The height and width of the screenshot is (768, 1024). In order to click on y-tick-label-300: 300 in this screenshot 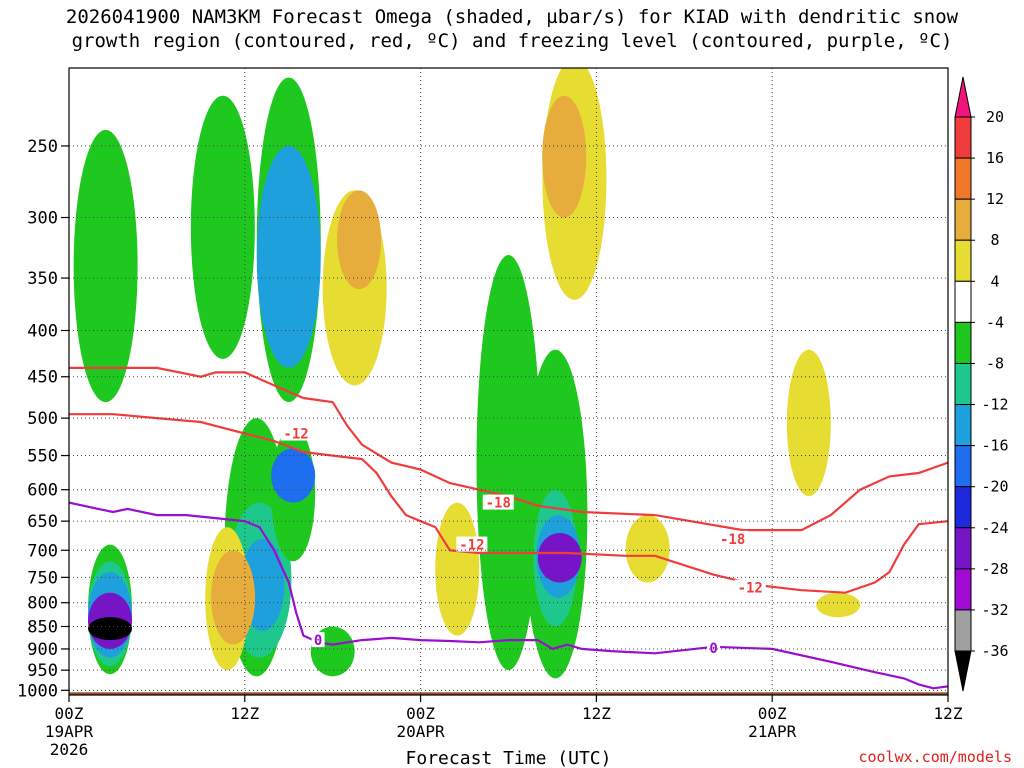, I will do `click(42, 219)`.